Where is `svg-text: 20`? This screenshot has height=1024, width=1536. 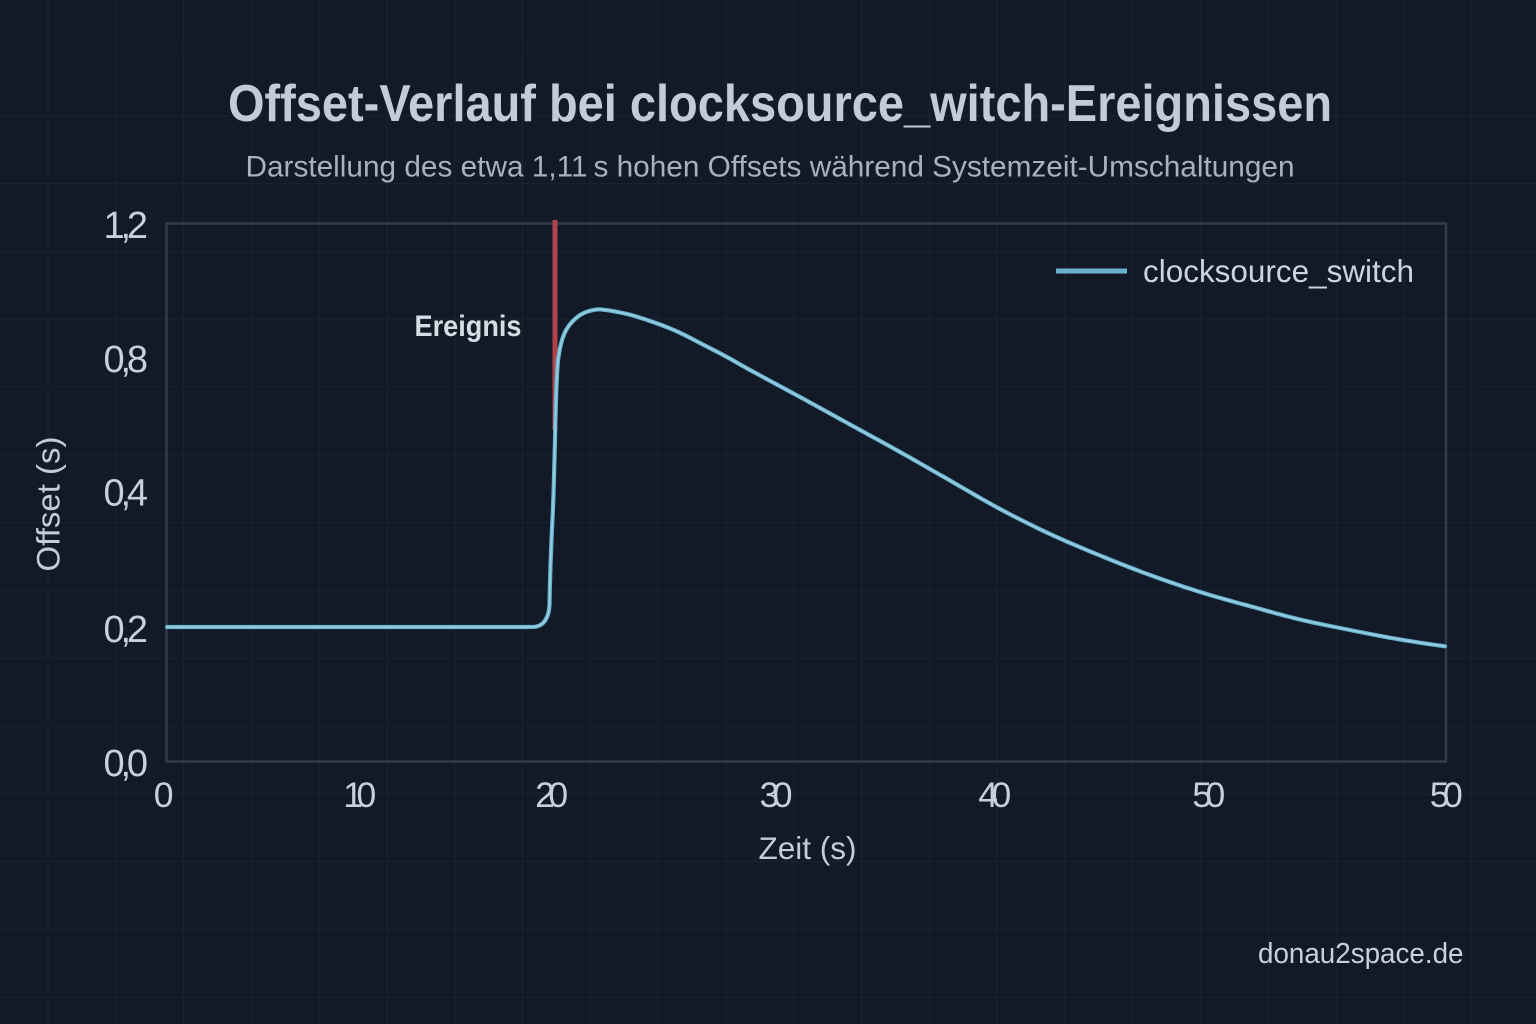 svg-text: 20 is located at coordinates (551, 795).